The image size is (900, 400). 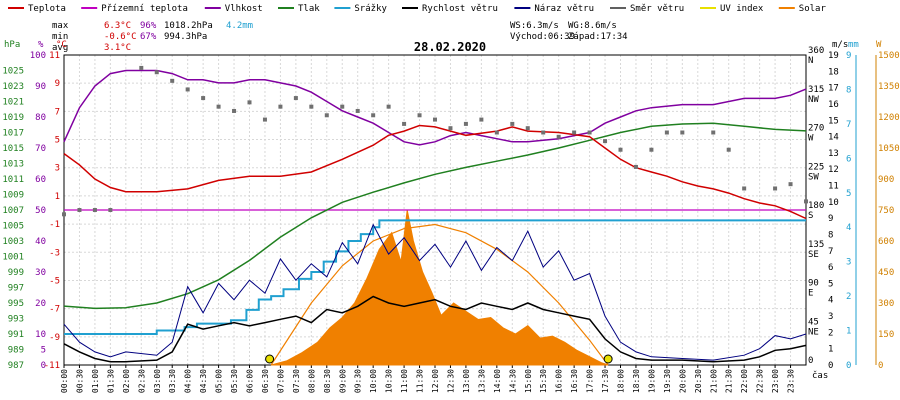 I want to click on tick-label-humidity: 80, so click(x=40, y=118).